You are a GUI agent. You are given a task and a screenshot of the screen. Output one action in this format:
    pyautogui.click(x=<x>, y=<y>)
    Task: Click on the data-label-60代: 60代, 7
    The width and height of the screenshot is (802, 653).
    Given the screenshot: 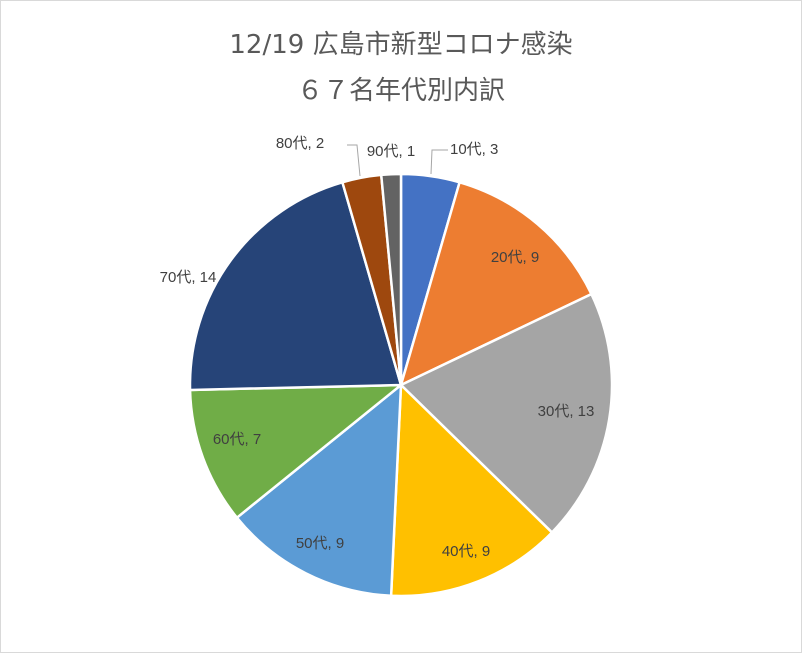 What is the action you would take?
    pyautogui.click(x=237, y=439)
    